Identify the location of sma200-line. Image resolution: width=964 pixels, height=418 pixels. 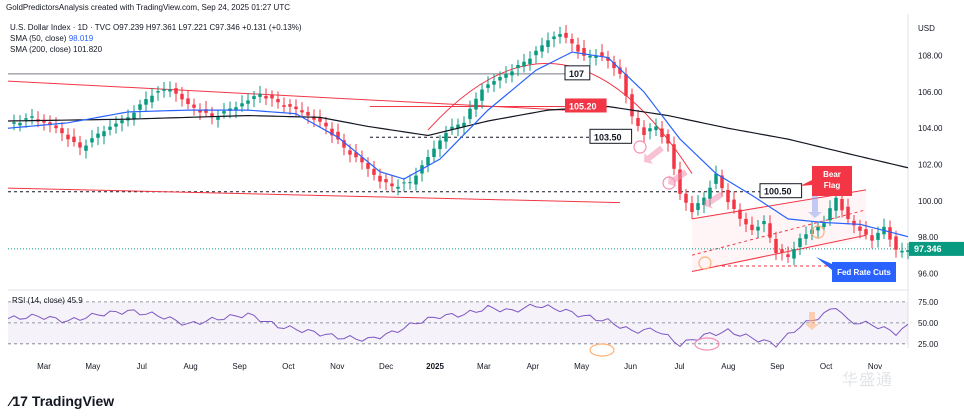
(458, 137).